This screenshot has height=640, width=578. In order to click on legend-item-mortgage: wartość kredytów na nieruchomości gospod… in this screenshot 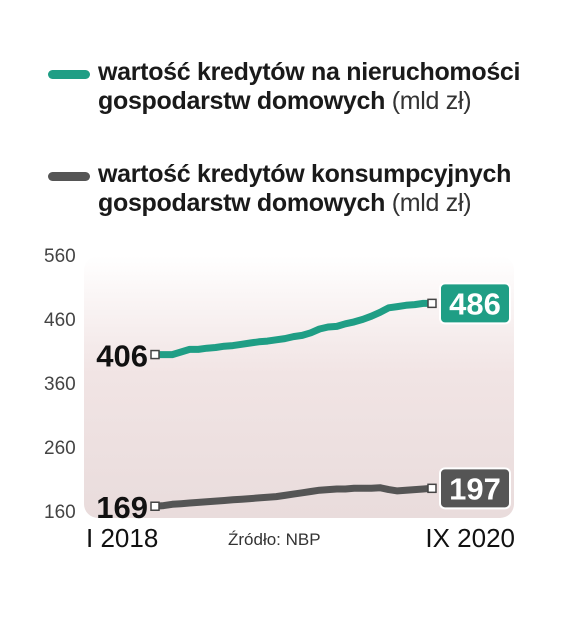, I will do `click(308, 87)`.